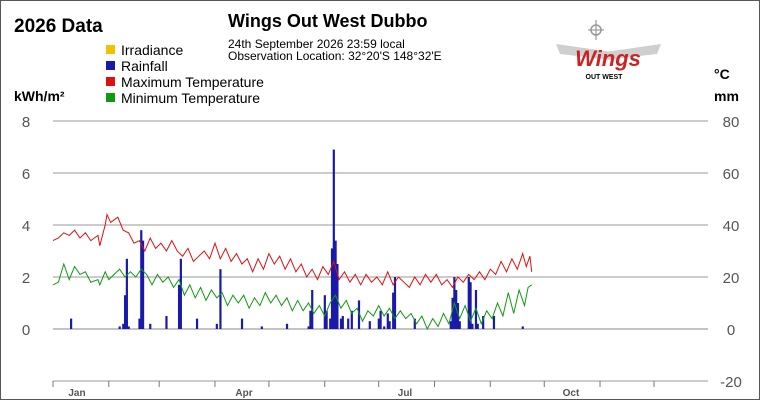 The height and width of the screenshot is (400, 760). What do you see at coordinates (243, 393) in the screenshot?
I see `x-tick-label: Apr` at bounding box center [243, 393].